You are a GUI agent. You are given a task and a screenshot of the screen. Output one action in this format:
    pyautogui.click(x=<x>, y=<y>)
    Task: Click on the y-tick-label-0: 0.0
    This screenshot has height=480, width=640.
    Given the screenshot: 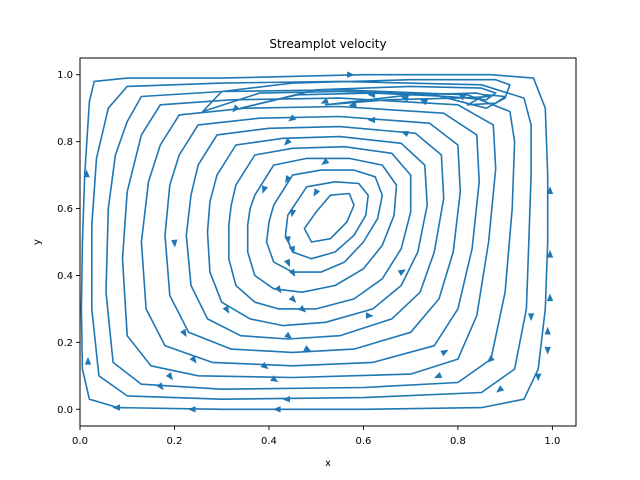 What is the action you would take?
    pyautogui.click(x=65, y=410)
    